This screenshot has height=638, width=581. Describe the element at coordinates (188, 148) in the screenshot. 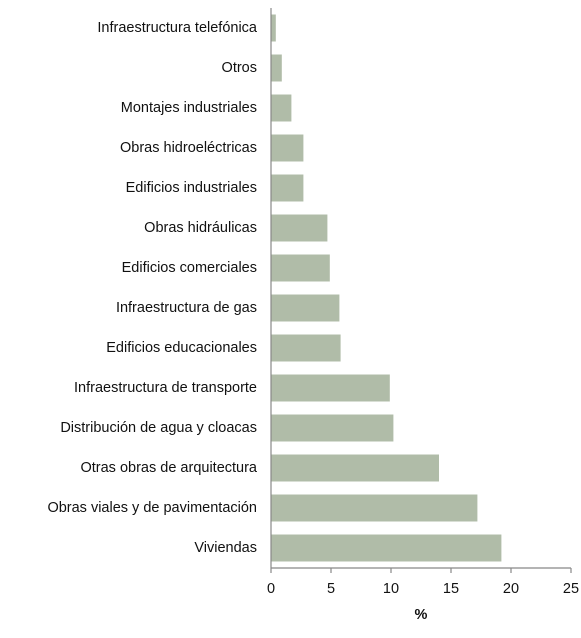

I see `y-tick-label: Obras hidroeléctricas` at that location.